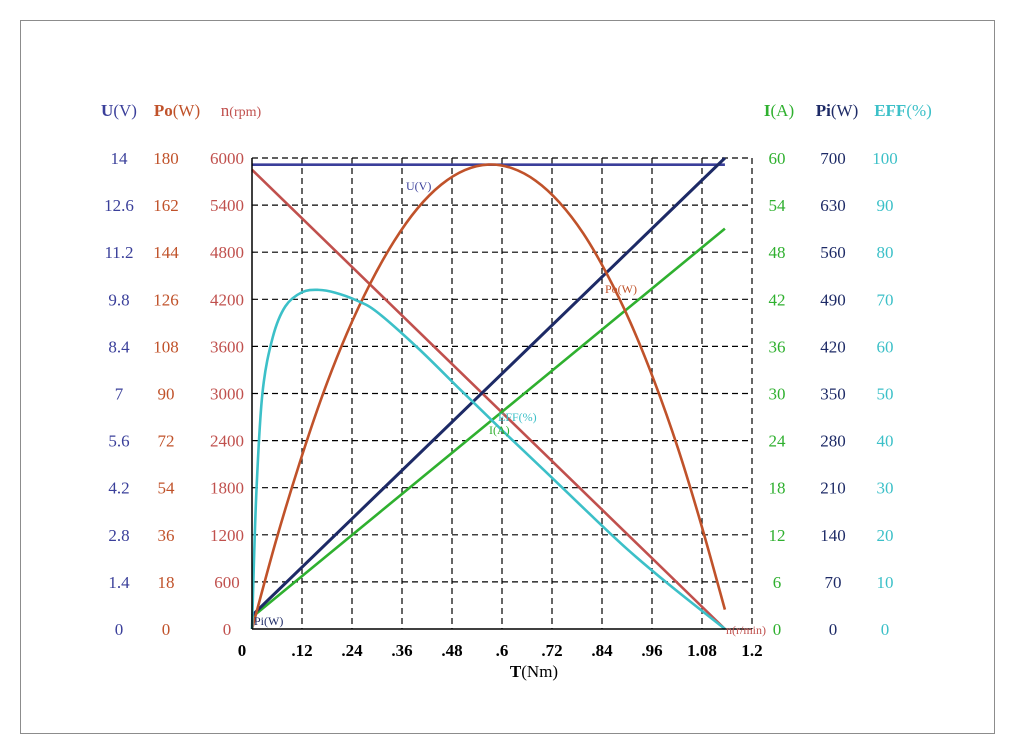  I want to click on x-tick-label: .6, so click(502, 650).